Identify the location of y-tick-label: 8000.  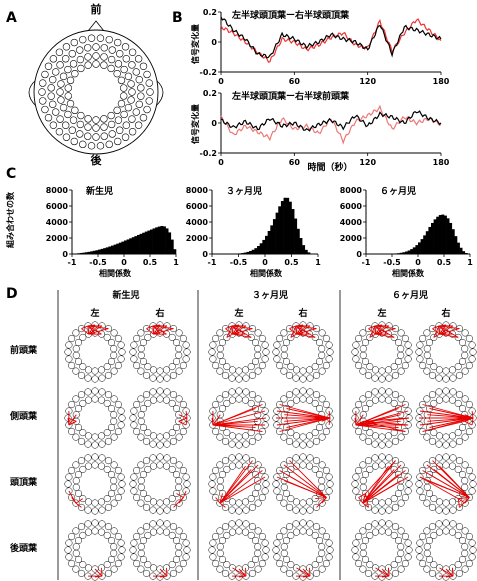
(351, 190).